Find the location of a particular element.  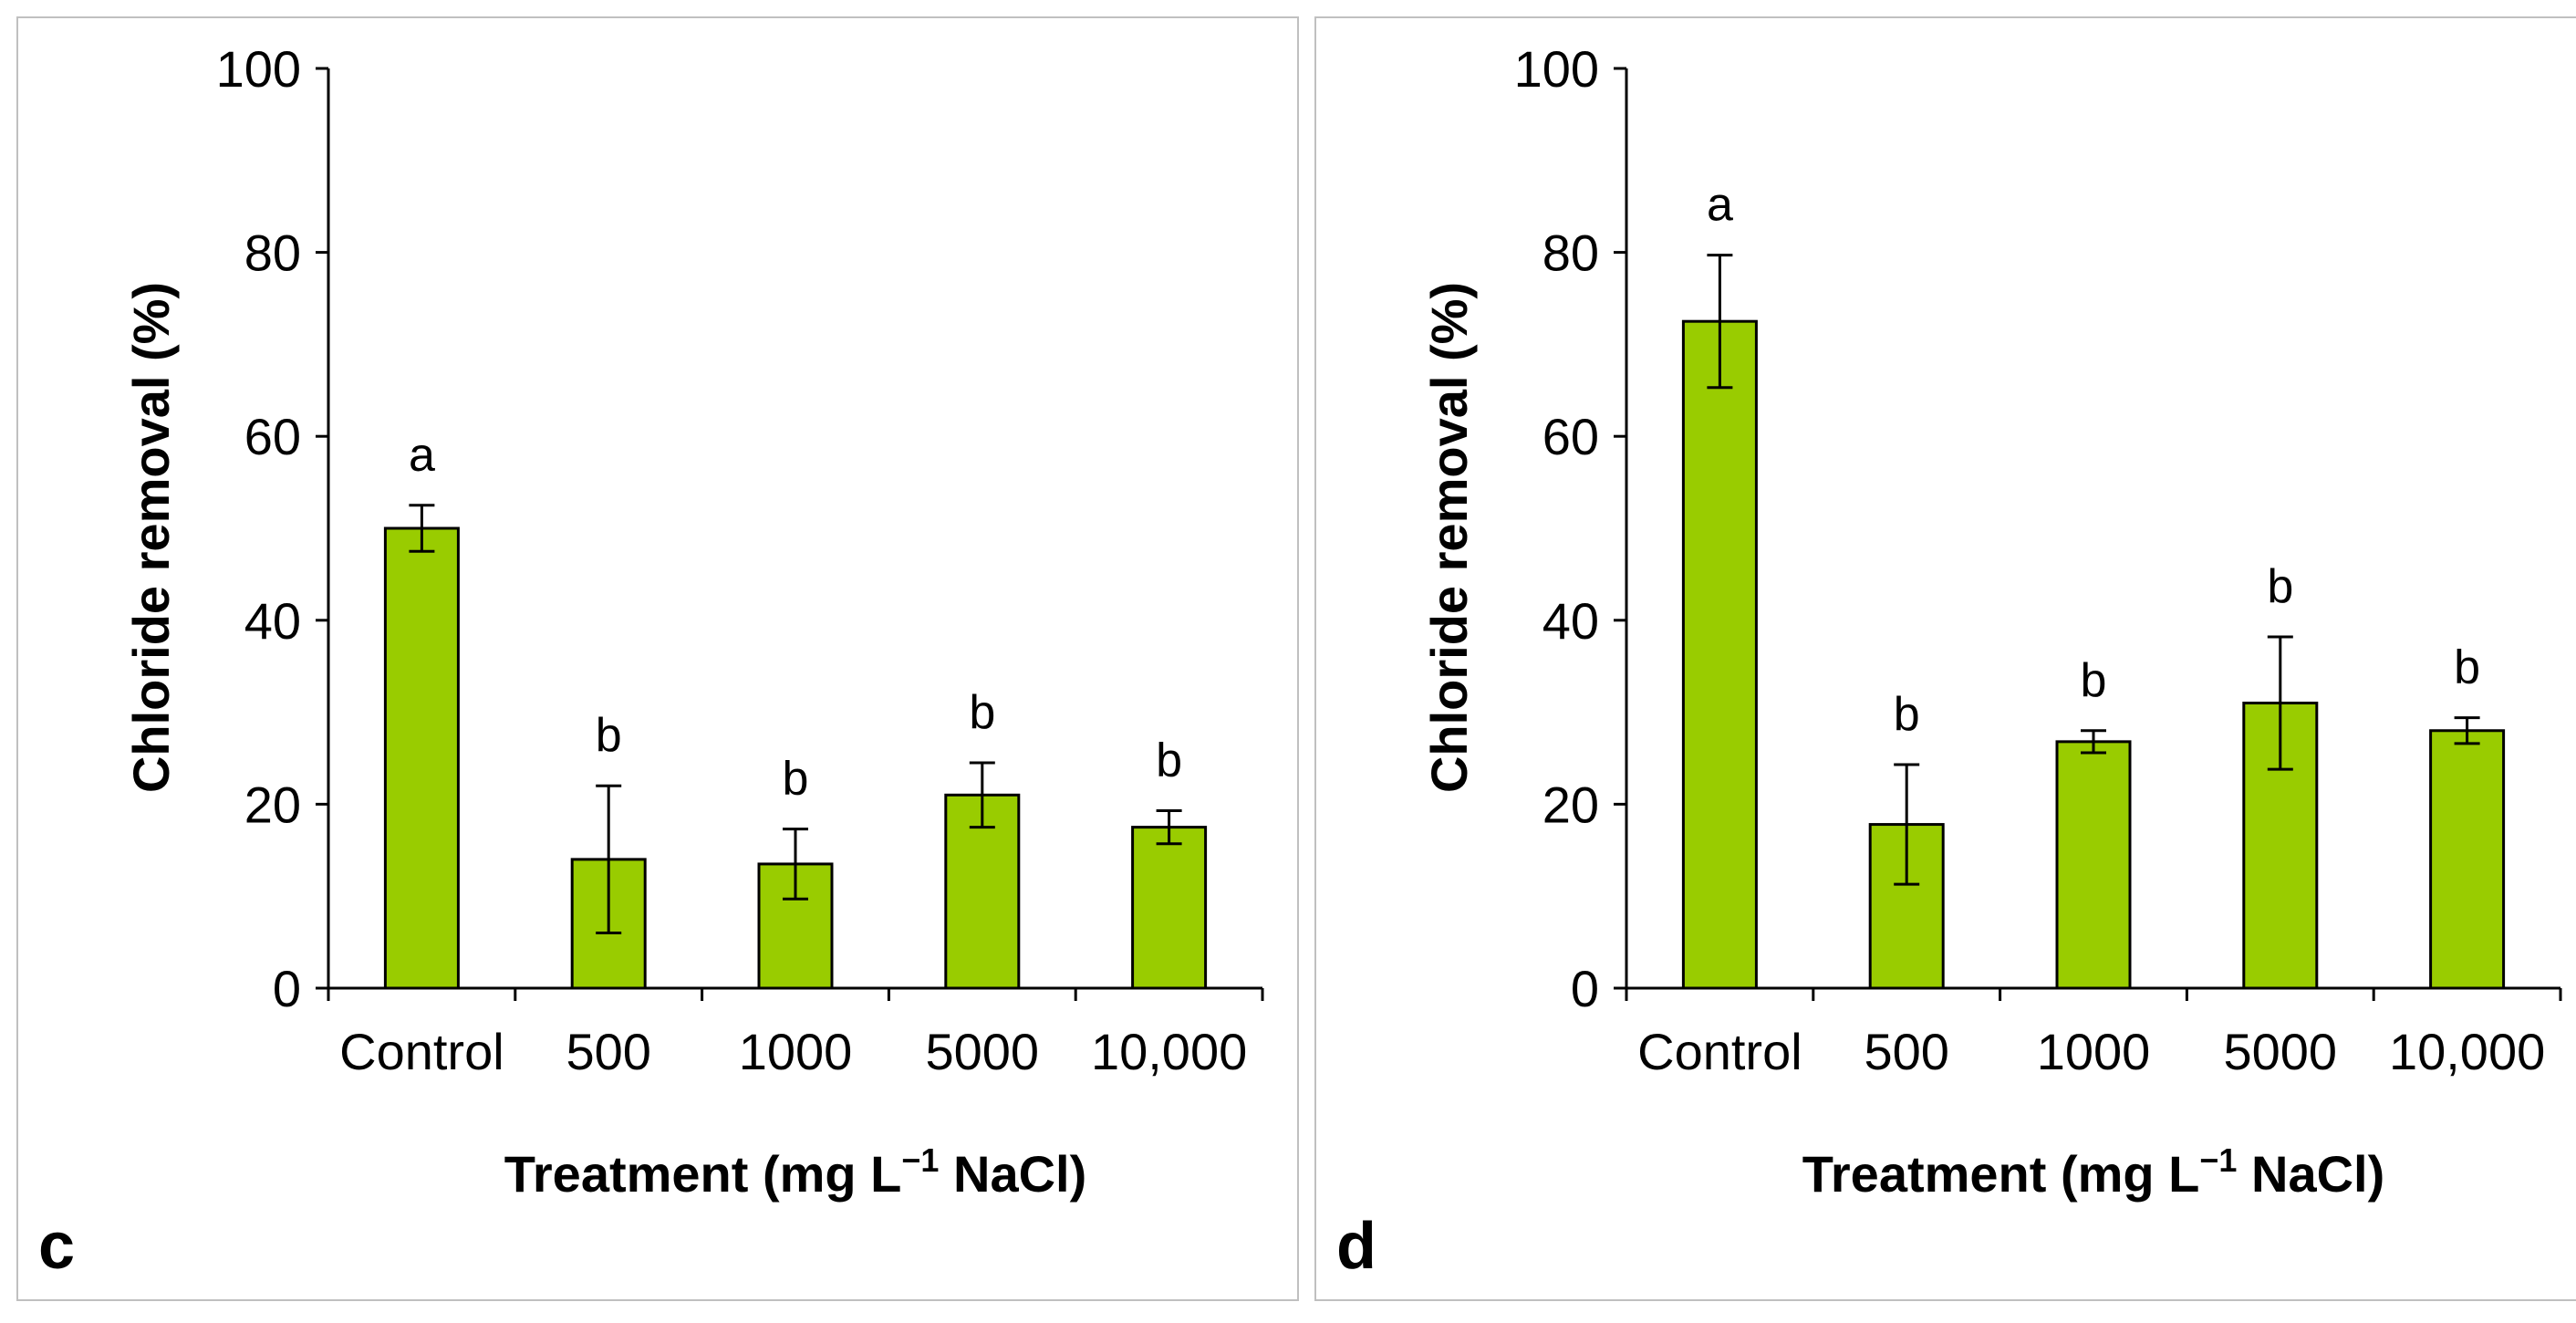

panel-label: d is located at coordinates (1356, 1247).